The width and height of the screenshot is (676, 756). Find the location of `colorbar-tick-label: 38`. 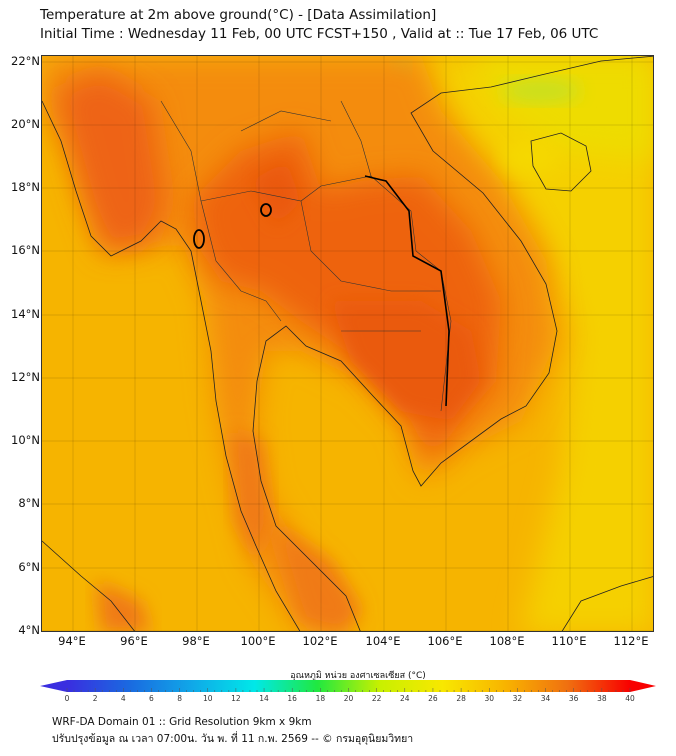

colorbar-tick-label: 38 is located at coordinates (602, 698).